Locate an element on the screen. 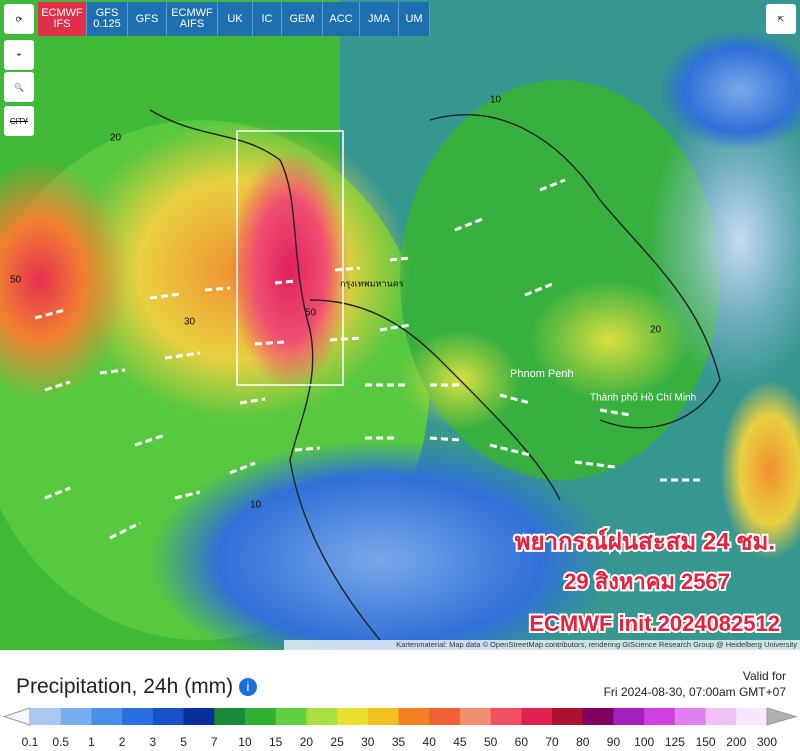 This screenshot has width=800, height=751. zoom-button: 🔍 is located at coordinates (19, 87).